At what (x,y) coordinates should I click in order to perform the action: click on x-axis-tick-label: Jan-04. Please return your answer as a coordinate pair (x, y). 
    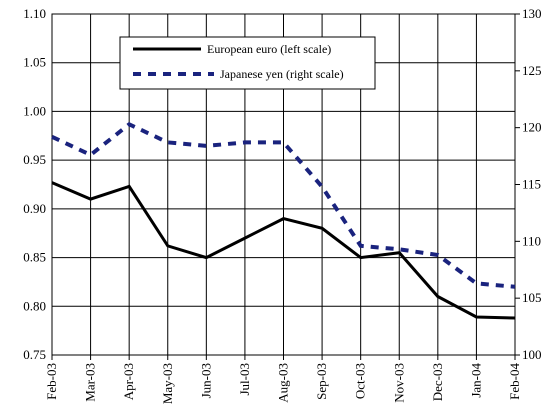
    Looking at the image, I should click on (475, 380).